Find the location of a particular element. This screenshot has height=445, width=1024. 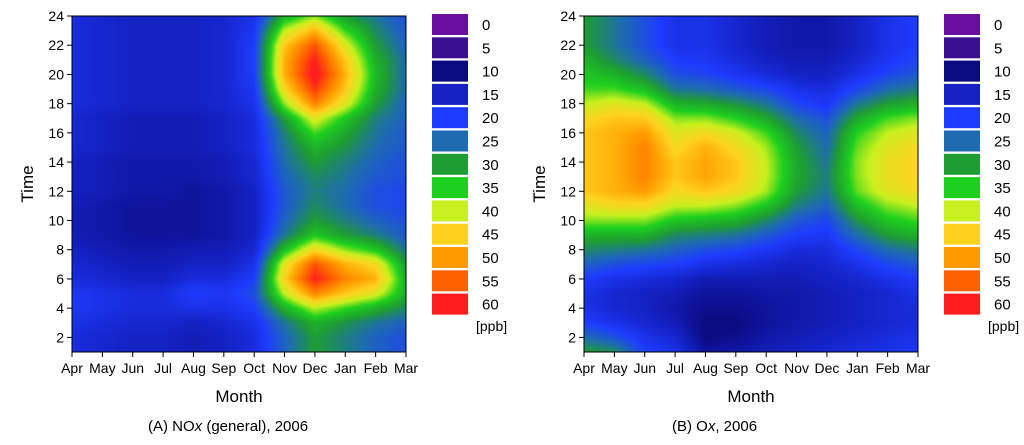

nox-y-tick-label: 22 is located at coordinates (56, 45).